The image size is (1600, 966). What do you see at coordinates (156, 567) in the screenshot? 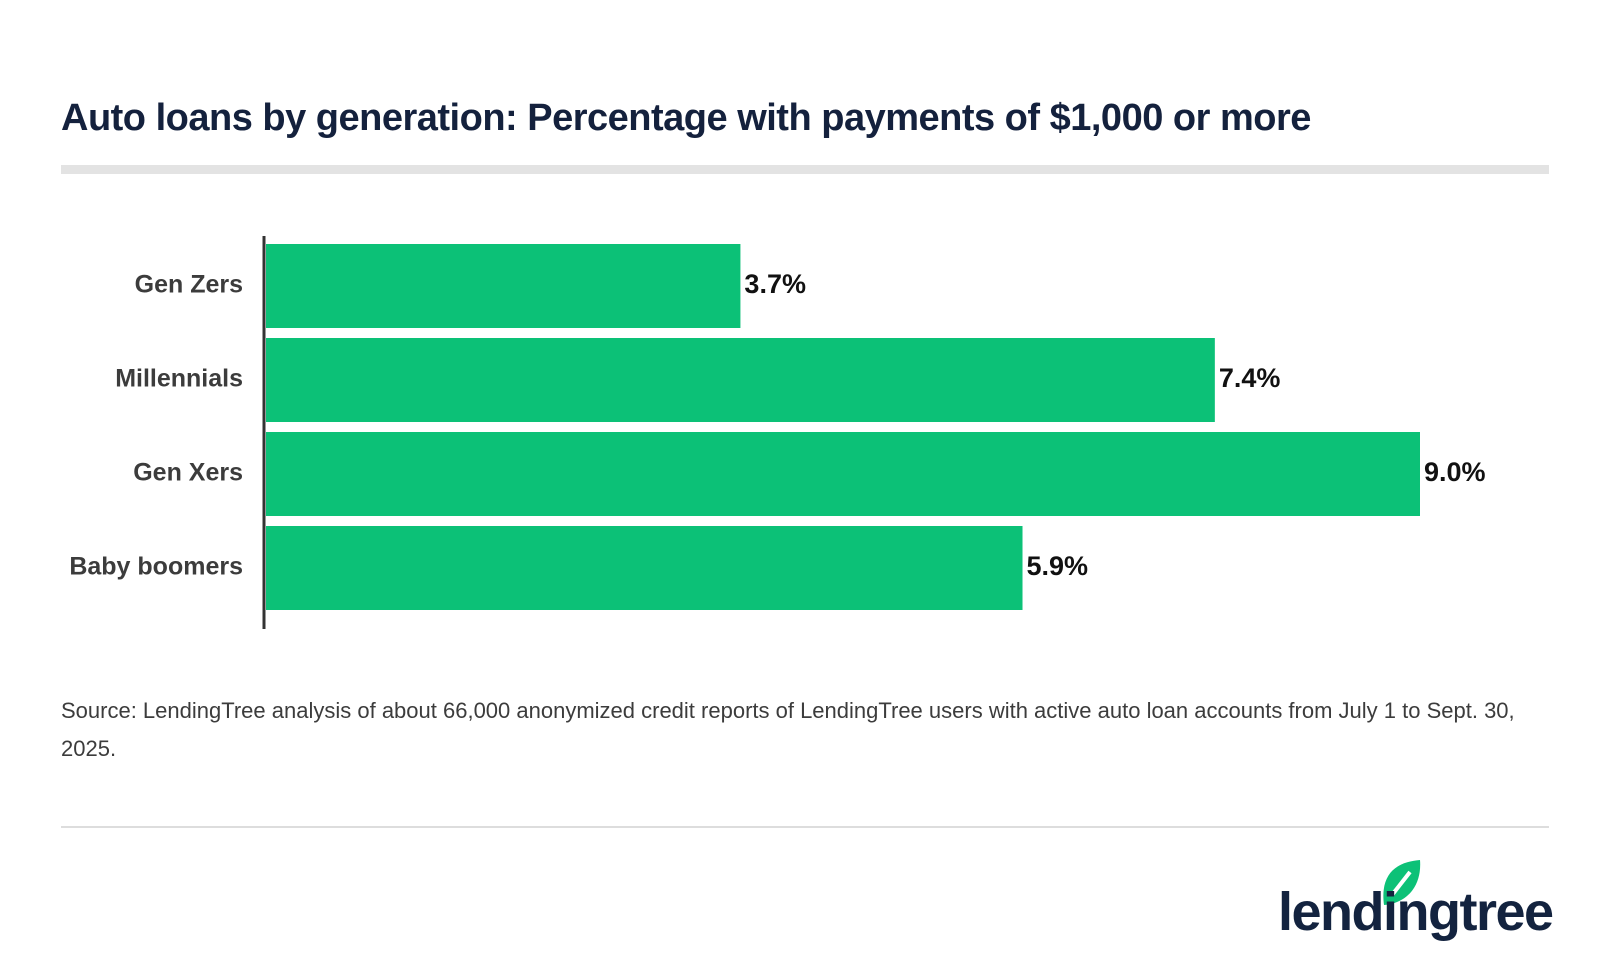
I see `category-label: Baby boomers` at bounding box center [156, 567].